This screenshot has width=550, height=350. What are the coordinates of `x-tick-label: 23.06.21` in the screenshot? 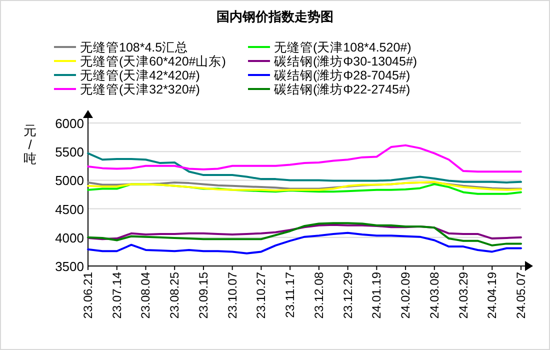 It's located at (88, 295).